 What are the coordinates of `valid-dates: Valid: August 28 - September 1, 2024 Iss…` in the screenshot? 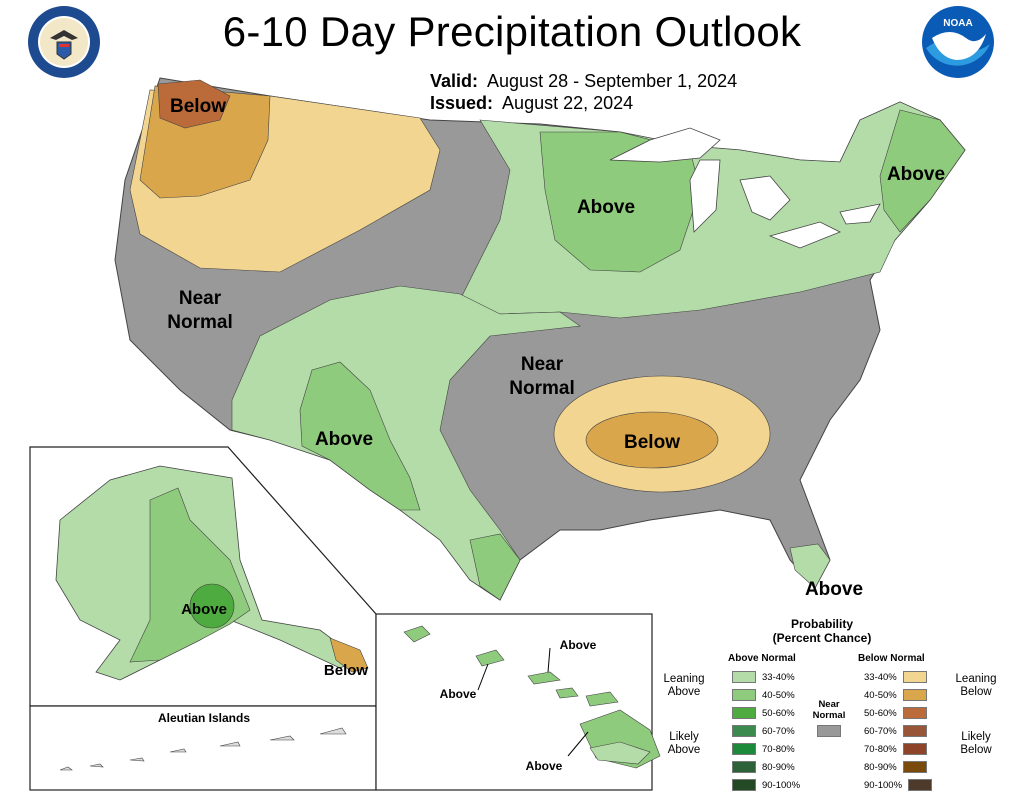 It's located at (583, 92).